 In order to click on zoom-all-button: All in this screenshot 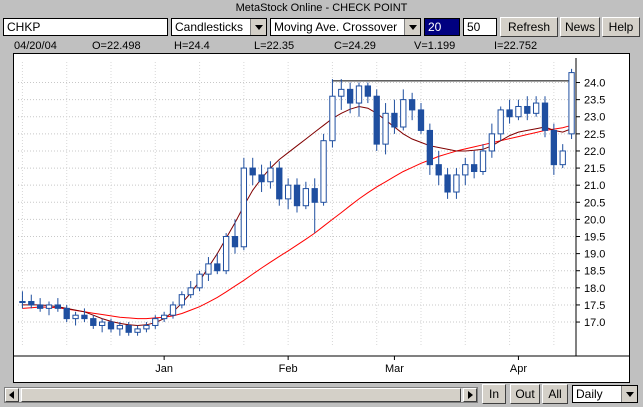, I will do `click(555, 394)`.